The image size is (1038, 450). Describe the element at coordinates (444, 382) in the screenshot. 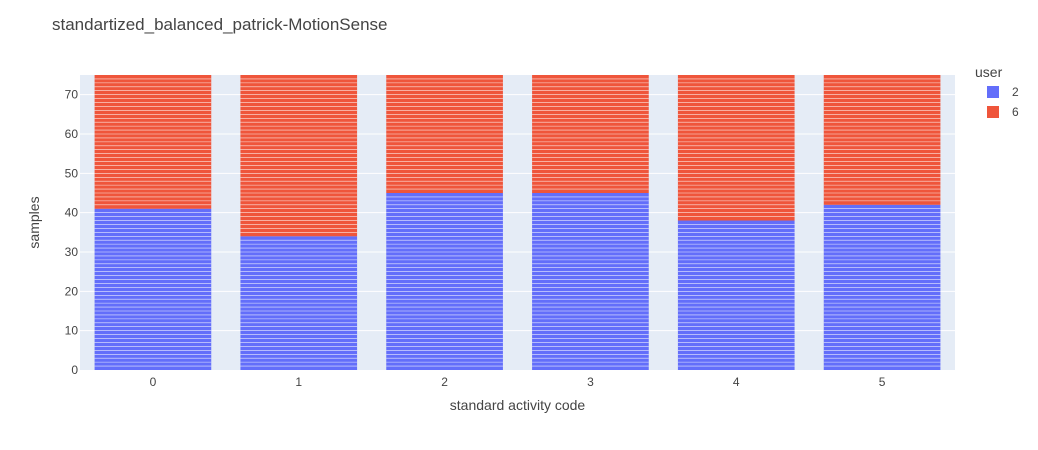

I see `x-tick-label: 2` at that location.